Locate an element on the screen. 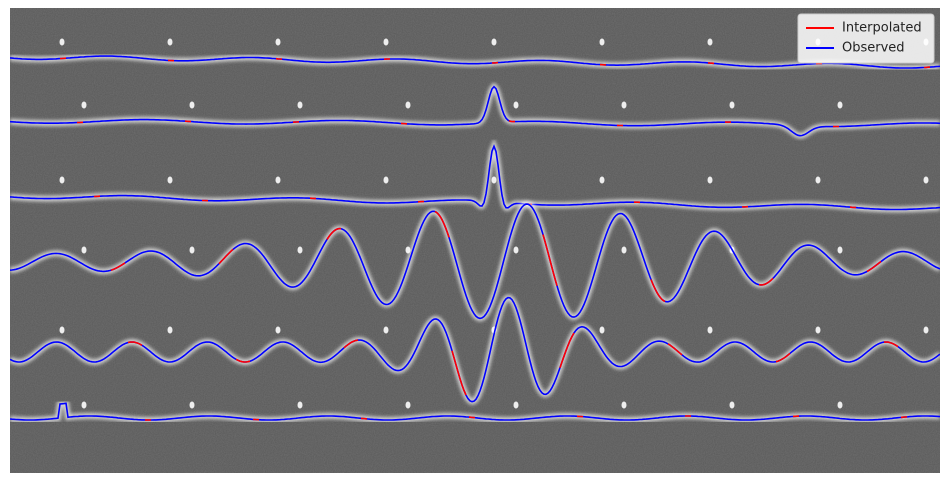 The height and width of the screenshot is (484, 950). legend-label: Interpolated is located at coordinates (882, 28).